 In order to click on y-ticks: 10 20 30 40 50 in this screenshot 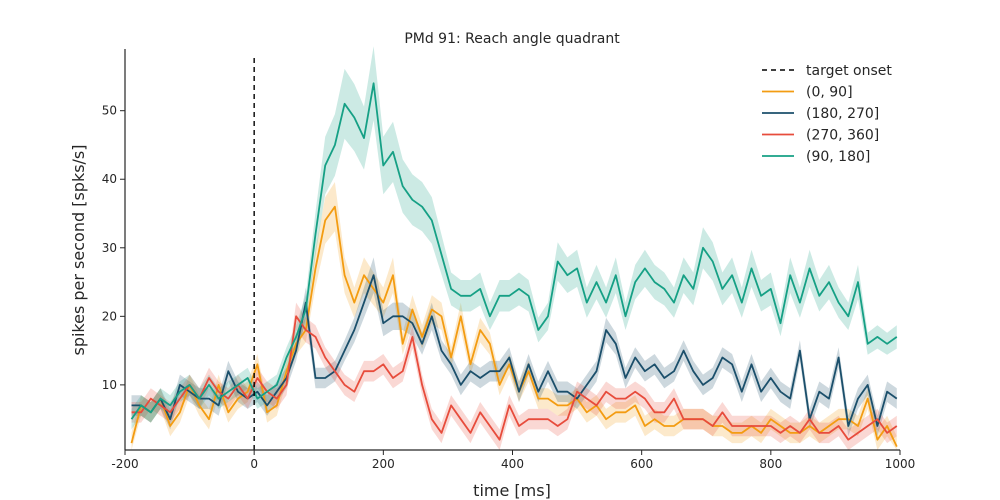, I will do `click(113, 248)`.